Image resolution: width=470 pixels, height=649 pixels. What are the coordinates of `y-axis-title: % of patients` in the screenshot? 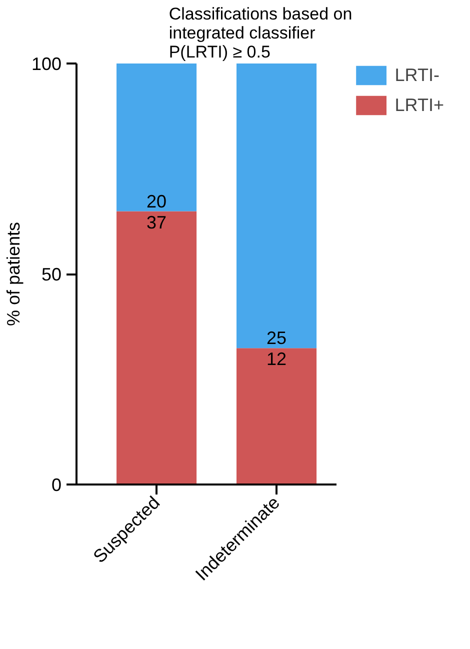 It's located at (13, 274).